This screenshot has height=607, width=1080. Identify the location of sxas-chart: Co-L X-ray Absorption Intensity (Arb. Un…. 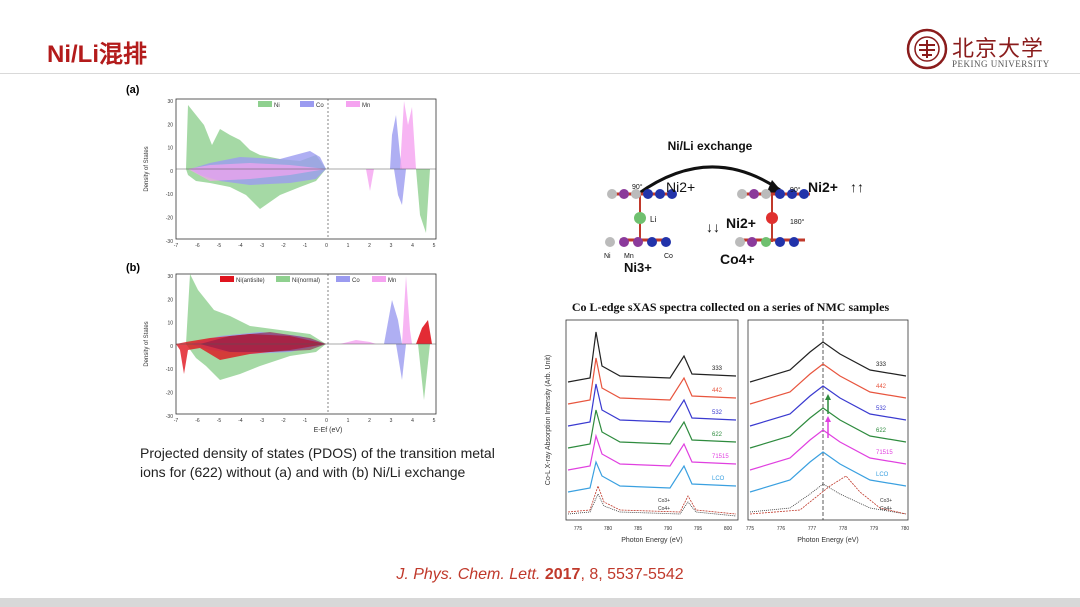
(726, 432).